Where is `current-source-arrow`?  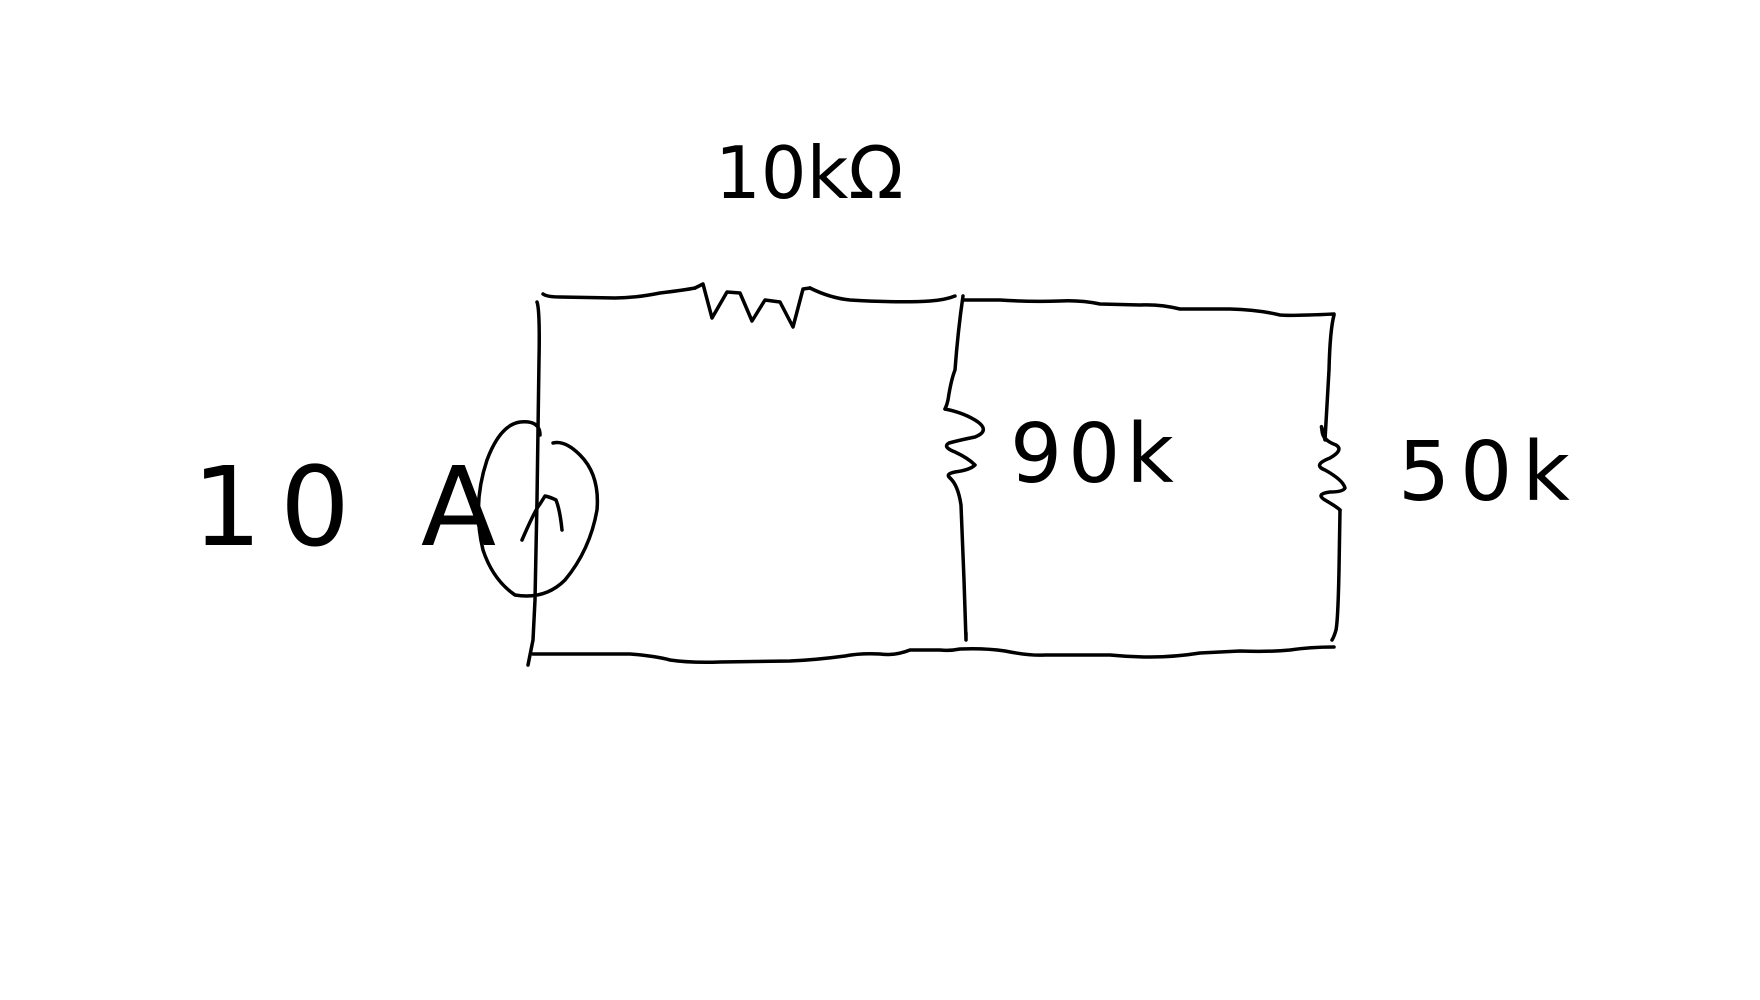 current-source-arrow is located at coordinates (542, 518).